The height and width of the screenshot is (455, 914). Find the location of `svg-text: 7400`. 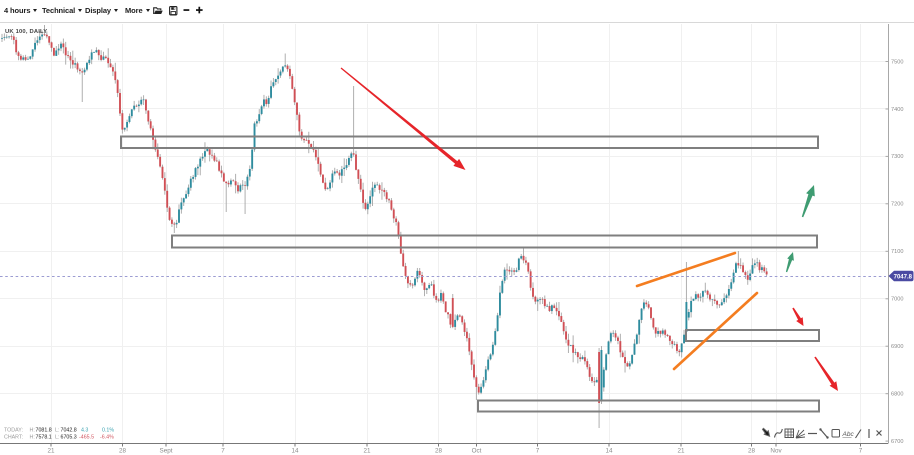

svg-text: 7400 is located at coordinates (897, 110).